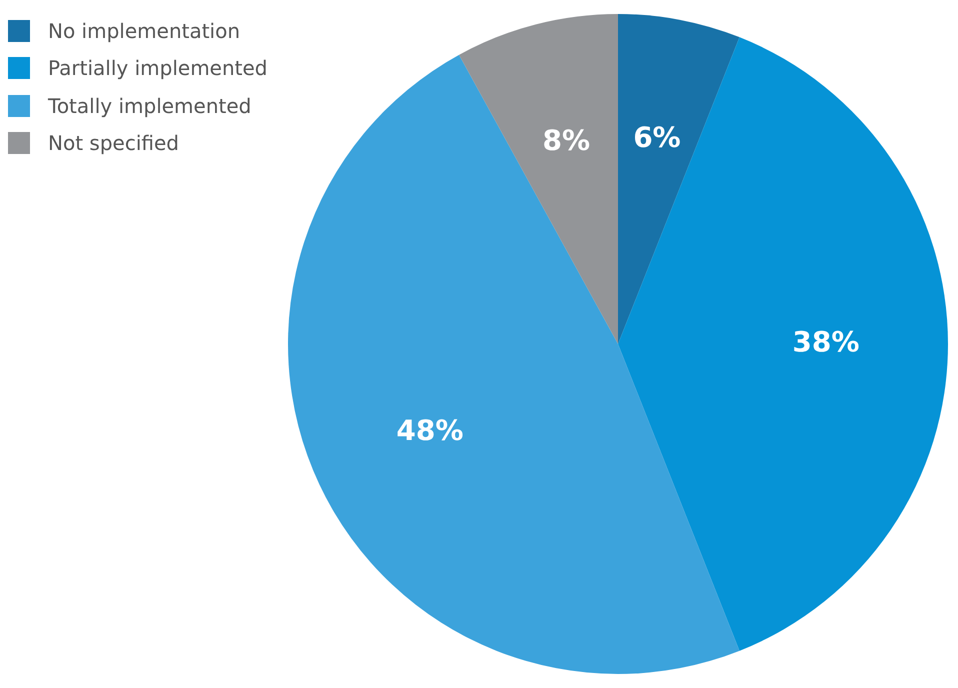 The image size is (958, 688). Describe the element at coordinates (566, 140) in the screenshot. I see `data-label: 8%` at that location.